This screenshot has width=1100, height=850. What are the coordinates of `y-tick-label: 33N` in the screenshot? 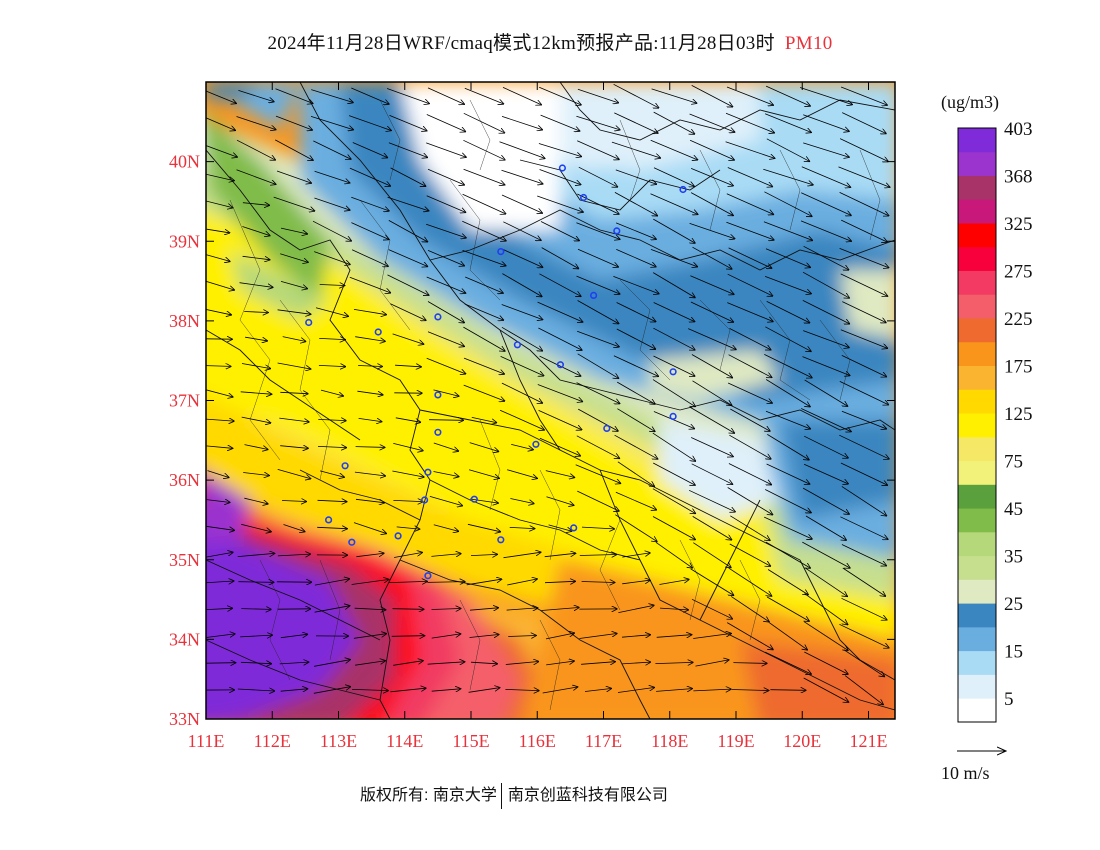 It's located at (184, 719).